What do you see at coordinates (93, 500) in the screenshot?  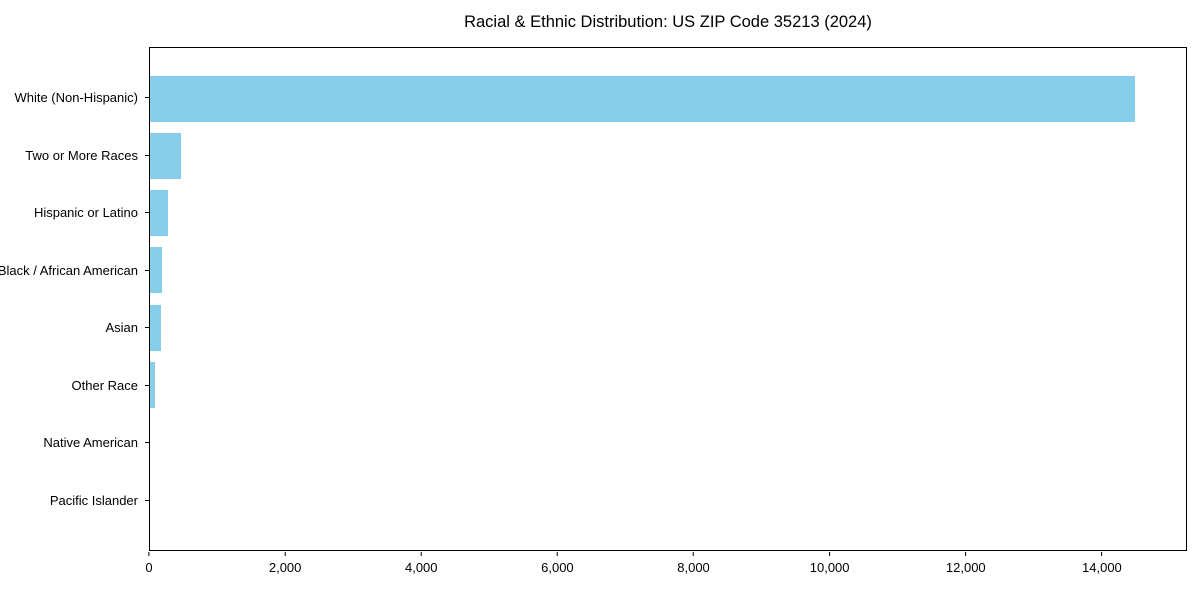 I see `y-tick-label: Pacific Islander` at bounding box center [93, 500].